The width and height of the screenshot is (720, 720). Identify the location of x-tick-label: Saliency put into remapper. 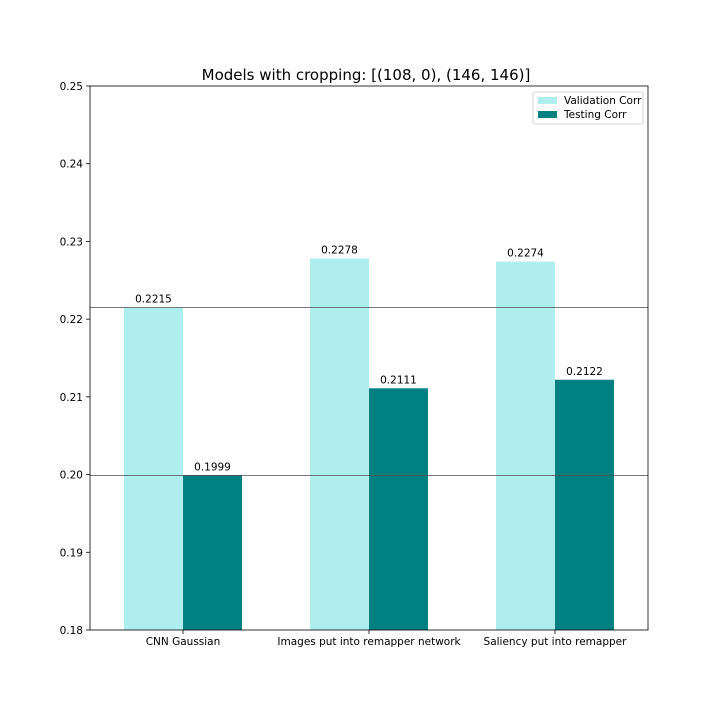
(556, 642).